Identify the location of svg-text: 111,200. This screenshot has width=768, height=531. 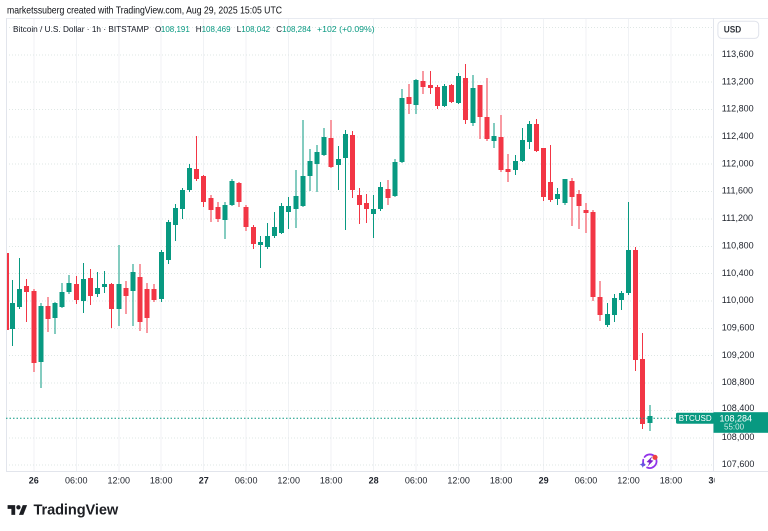
(737, 218).